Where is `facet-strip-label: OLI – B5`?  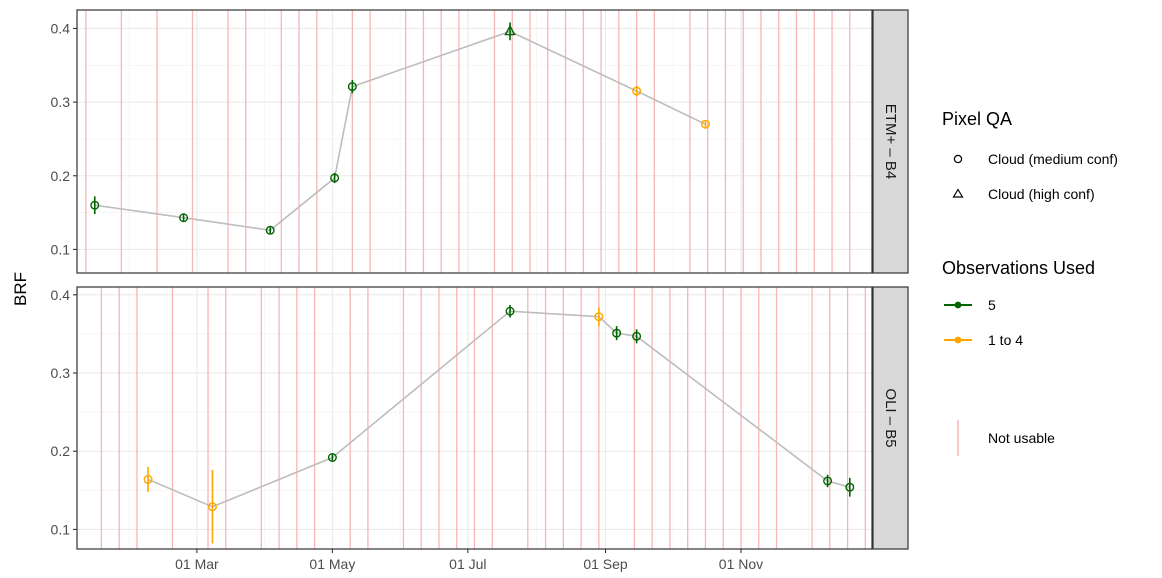
facet-strip-label: OLI – B5 is located at coordinates (890, 417).